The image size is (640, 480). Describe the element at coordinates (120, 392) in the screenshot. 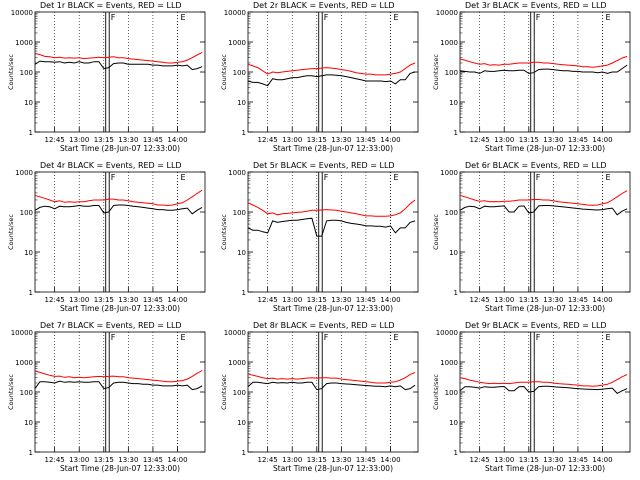

I see `det-7-frame` at that location.